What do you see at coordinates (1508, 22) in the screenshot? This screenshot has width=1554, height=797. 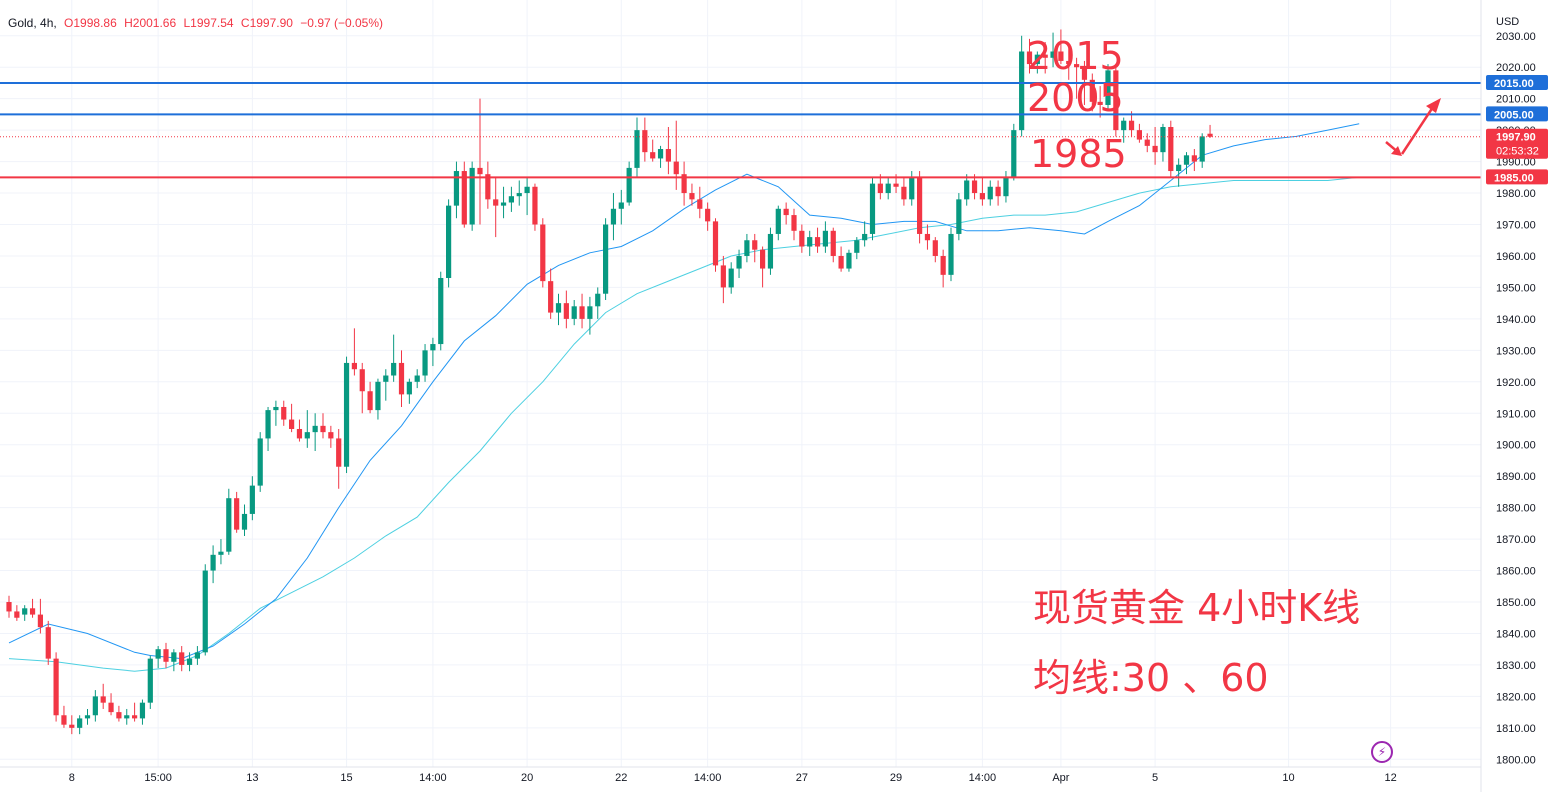 I see `axis-unit: USD` at bounding box center [1508, 22].